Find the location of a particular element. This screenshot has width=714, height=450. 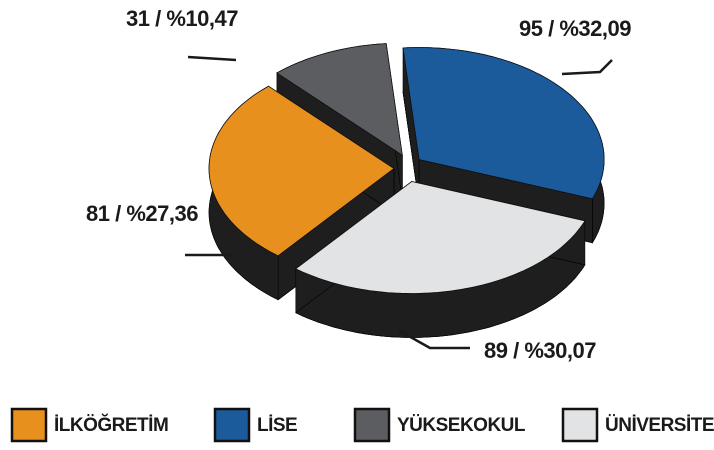

legend-label: YÜKSEKOKUL is located at coordinates (461, 425).